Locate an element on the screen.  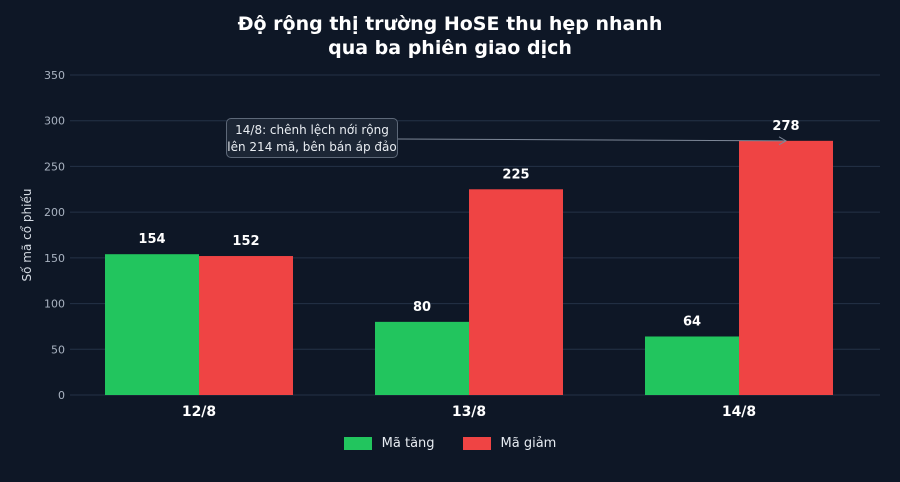
y-tick-label: 150 is located at coordinates (54, 258).